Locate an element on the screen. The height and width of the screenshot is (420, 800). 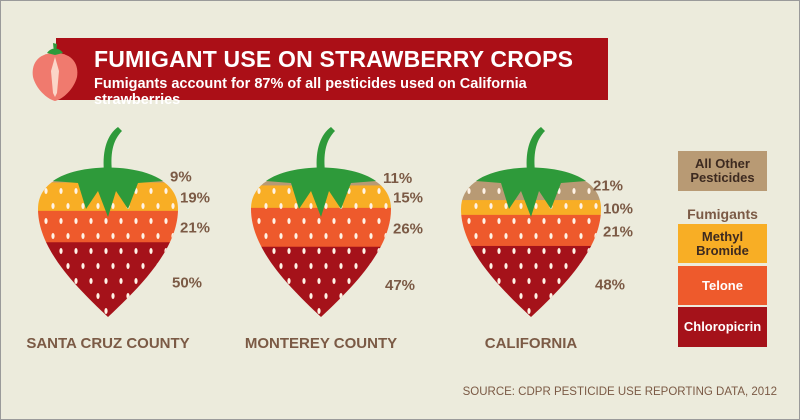
legend-item: All Other Pesticides is located at coordinates (722, 171).